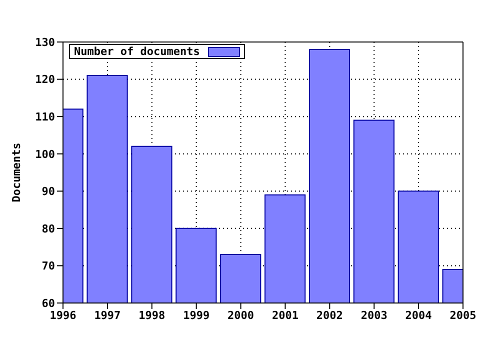  I want to click on y-tick-label: 80, so click(48, 229).